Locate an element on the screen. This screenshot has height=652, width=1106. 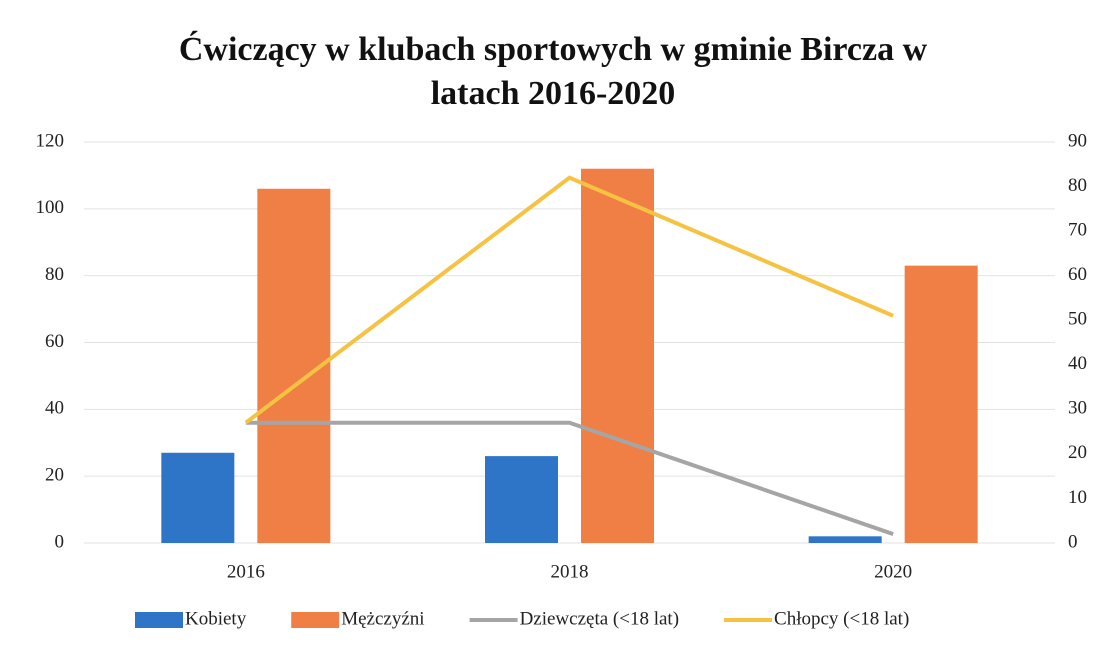
x-tick-label: 2018 is located at coordinates (570, 571).